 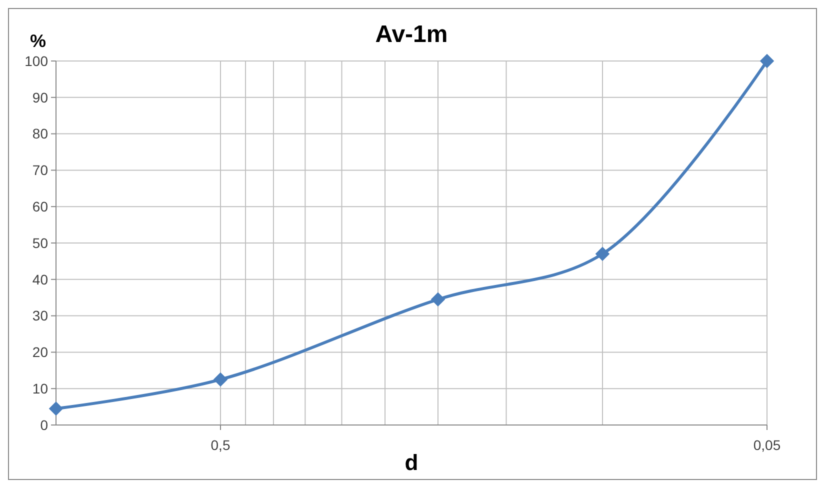 What do you see at coordinates (40, 388) in the screenshot?
I see `y-tick-label: 10` at bounding box center [40, 388].